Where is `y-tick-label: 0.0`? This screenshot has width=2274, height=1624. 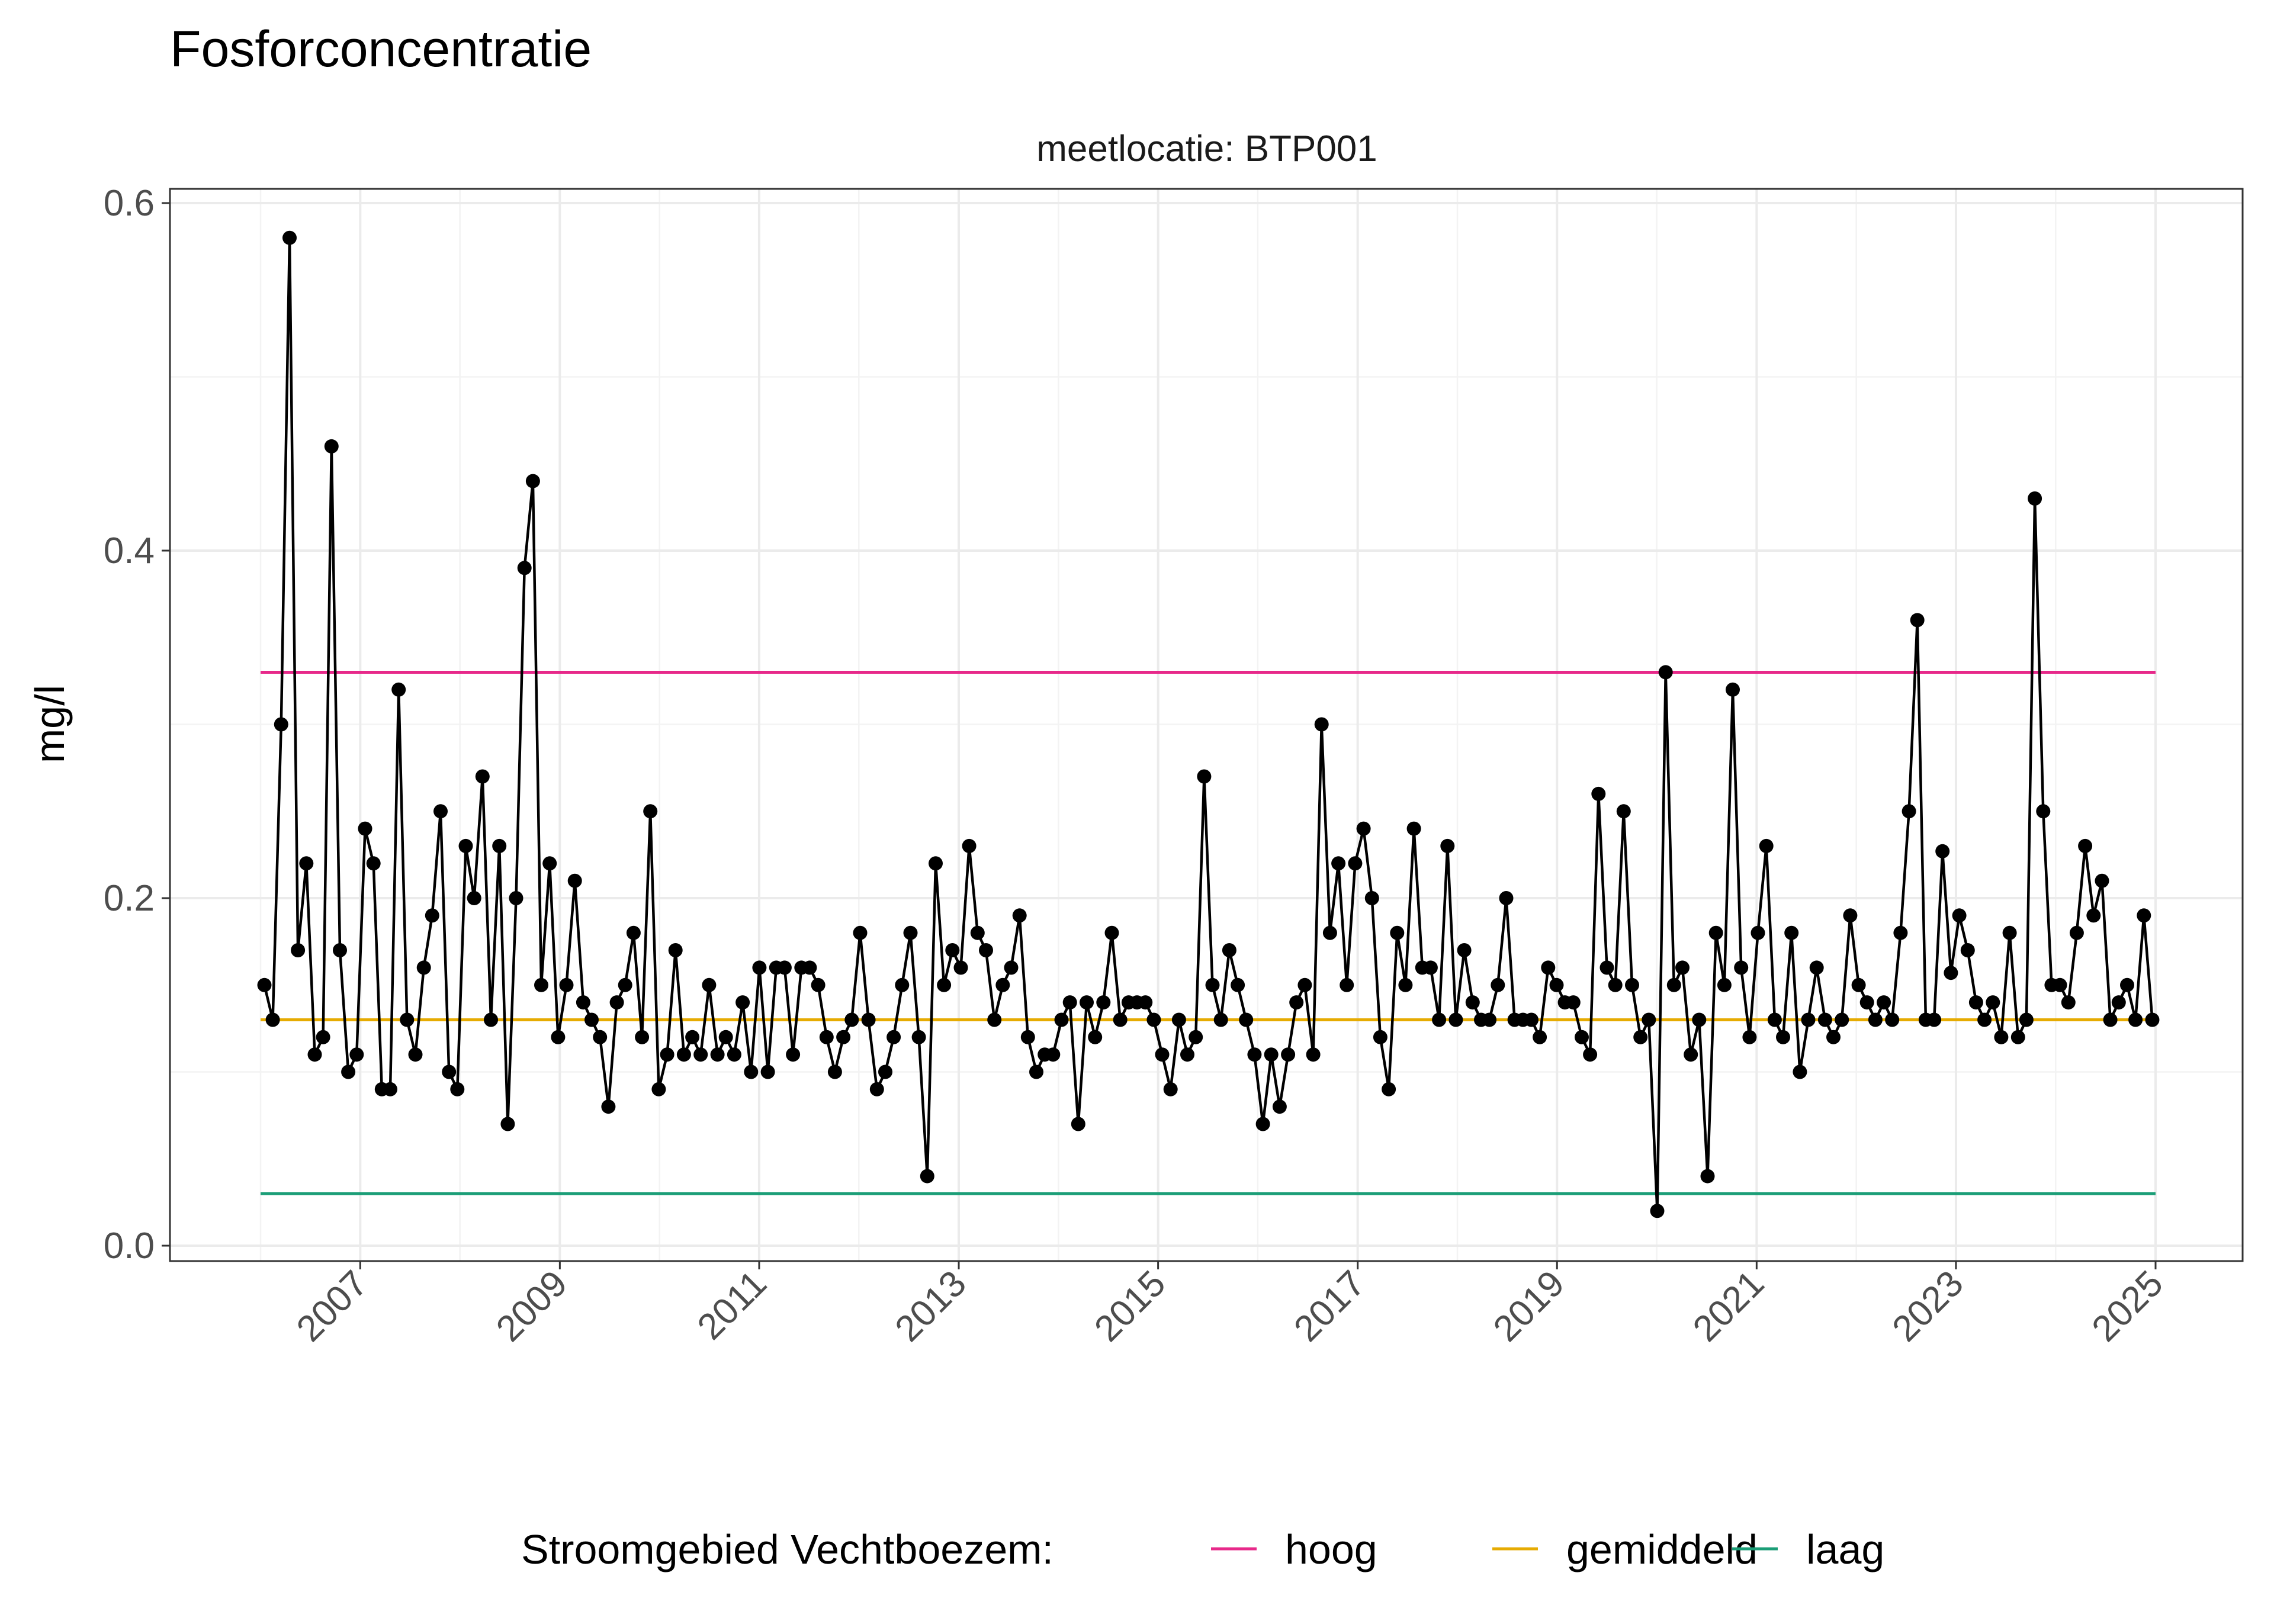
y-tick-label: 0.0 is located at coordinates (129, 1246).